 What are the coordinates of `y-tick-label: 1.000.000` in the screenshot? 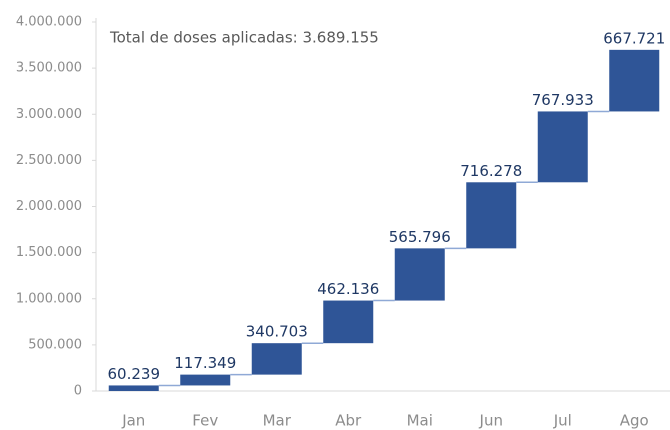 It's located at (49, 298).